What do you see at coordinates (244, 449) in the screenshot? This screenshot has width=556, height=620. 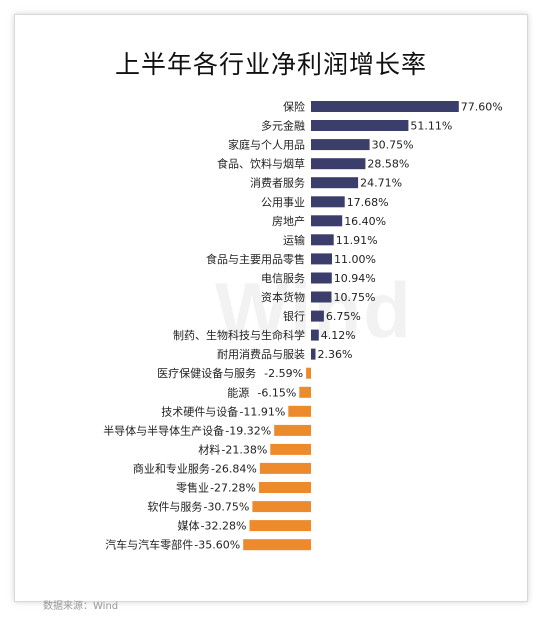 I see `value-label: -21.38%` at bounding box center [244, 449].